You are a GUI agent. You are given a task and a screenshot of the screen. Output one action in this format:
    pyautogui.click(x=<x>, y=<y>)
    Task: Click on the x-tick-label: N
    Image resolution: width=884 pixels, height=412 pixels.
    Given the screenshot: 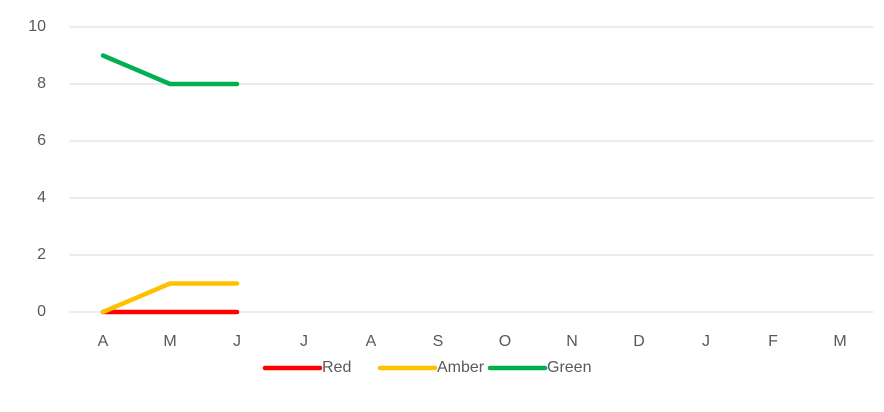 What is the action you would take?
    pyautogui.click(x=572, y=341)
    